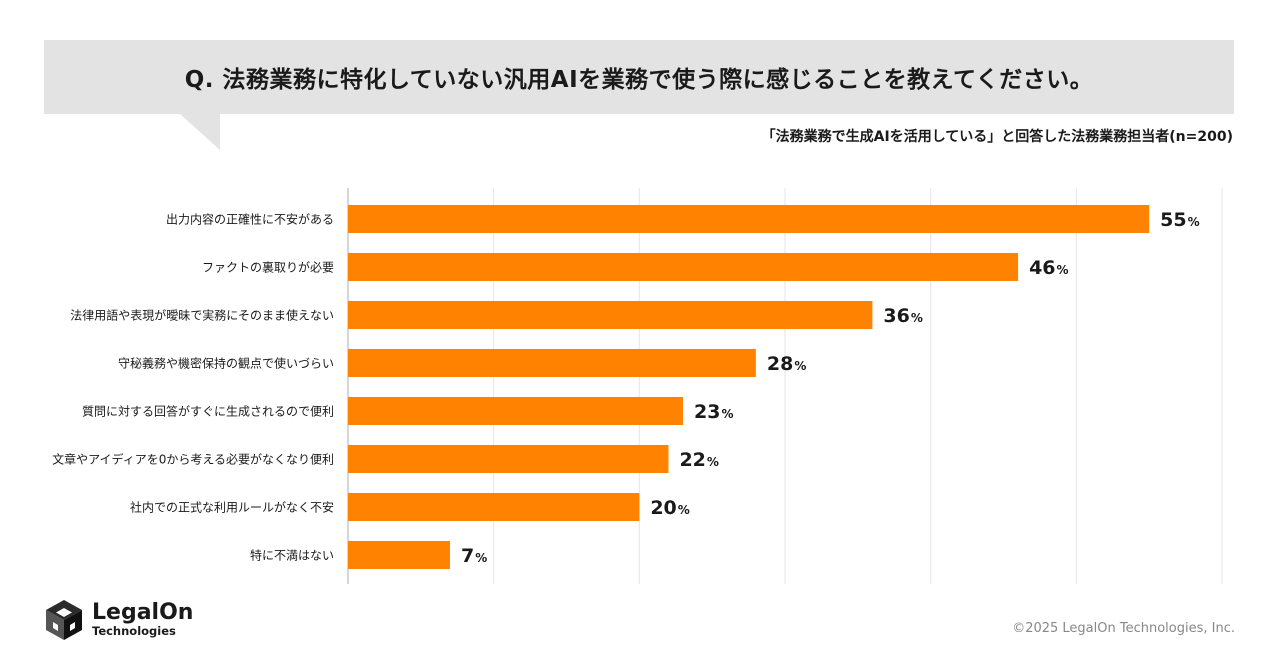  I want to click on category-label: 社内での正式な利用ルールがなく不安, so click(232, 507).